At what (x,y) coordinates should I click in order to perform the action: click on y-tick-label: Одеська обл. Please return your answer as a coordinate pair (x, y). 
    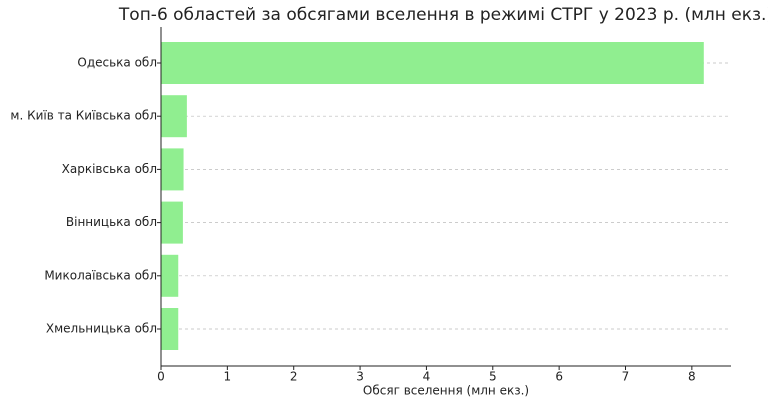
    Looking at the image, I should click on (117, 63).